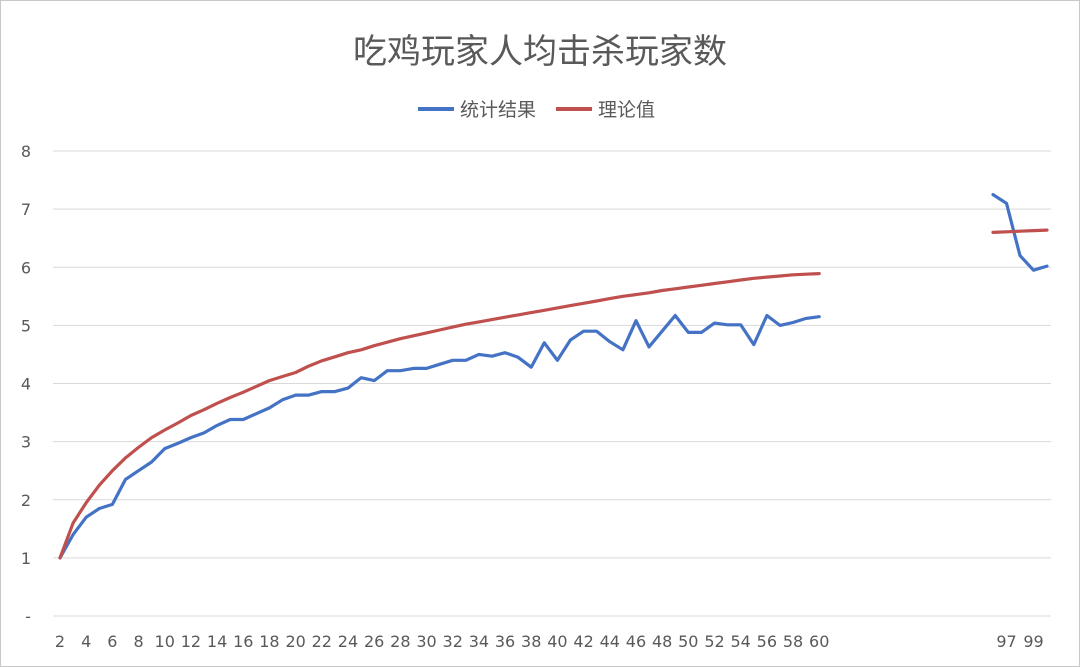  I want to click on legend: 统计结果 理论值, so click(536, 110).